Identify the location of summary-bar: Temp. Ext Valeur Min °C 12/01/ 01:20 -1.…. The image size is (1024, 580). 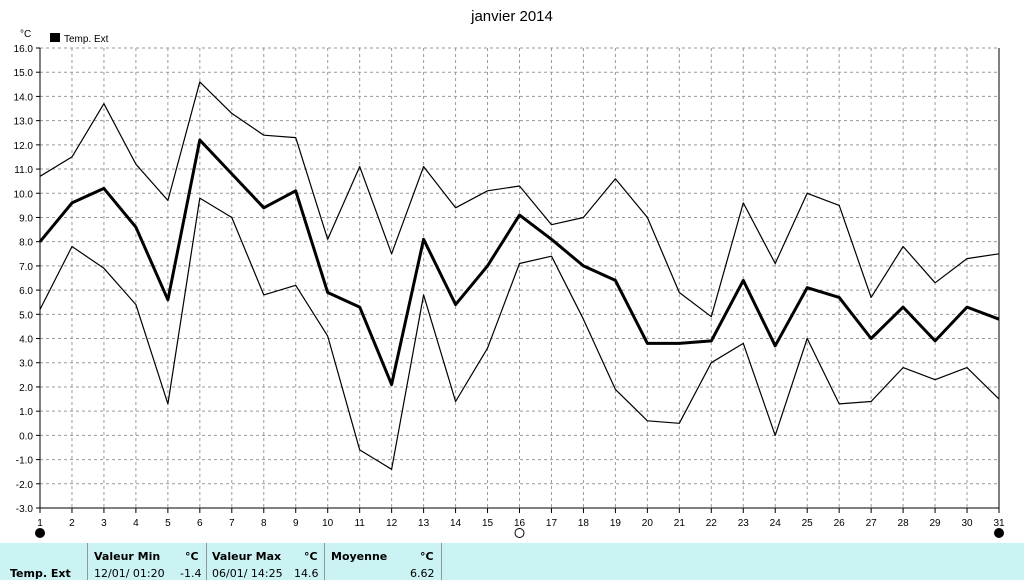
(512, 561).